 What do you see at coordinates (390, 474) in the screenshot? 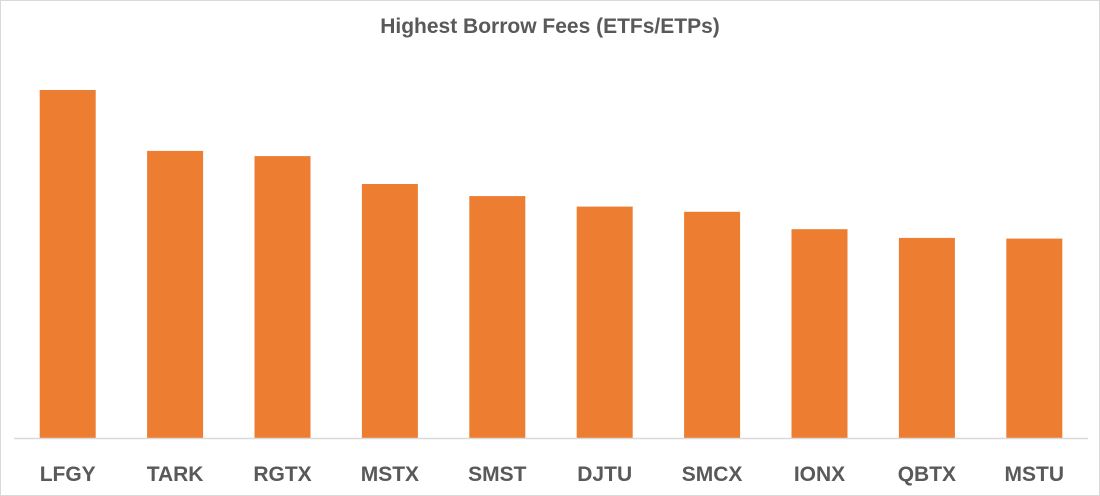
I see `x-tick-label-mstx: MSTX` at bounding box center [390, 474].